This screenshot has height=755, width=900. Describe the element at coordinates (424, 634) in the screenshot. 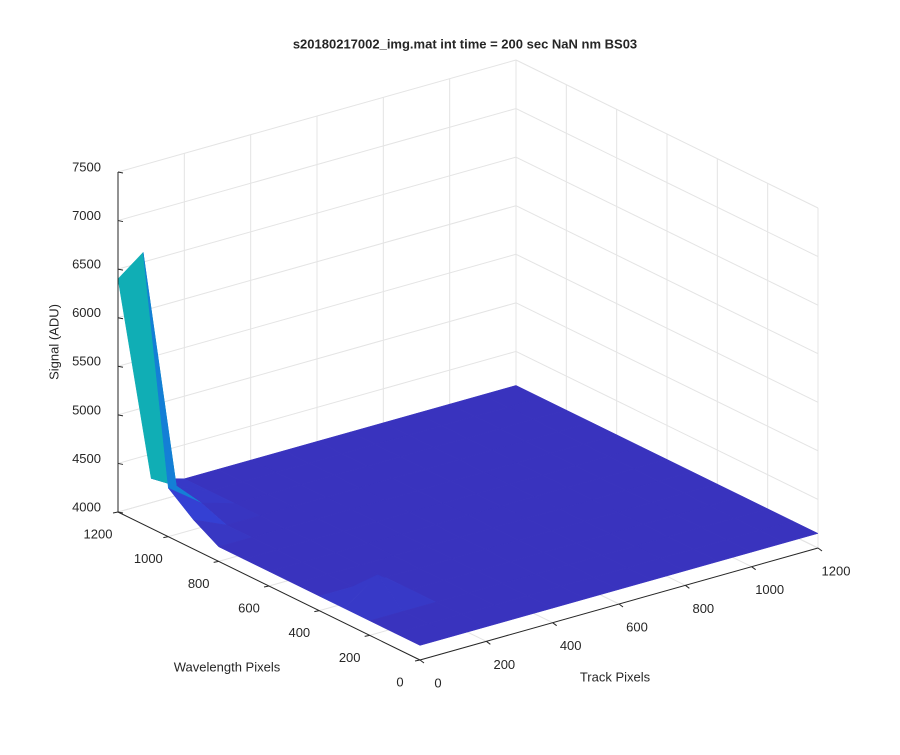

I see `surface-patch` at that location.